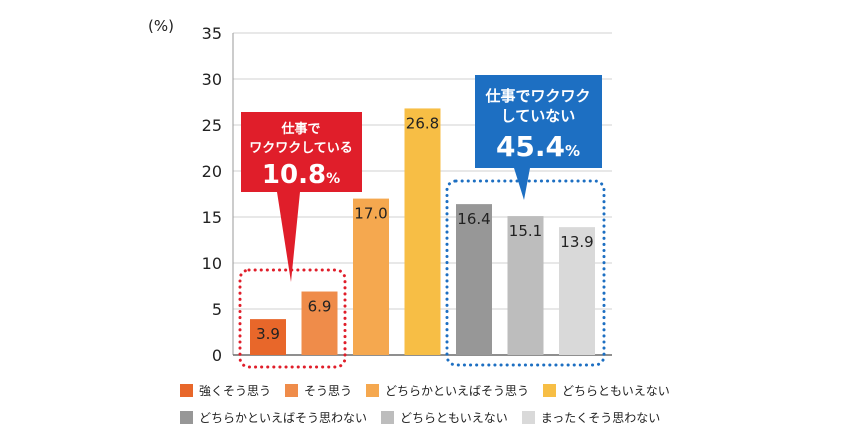  Describe the element at coordinates (370, 214) in the screenshot. I see `data-label: 17.0` at that location.